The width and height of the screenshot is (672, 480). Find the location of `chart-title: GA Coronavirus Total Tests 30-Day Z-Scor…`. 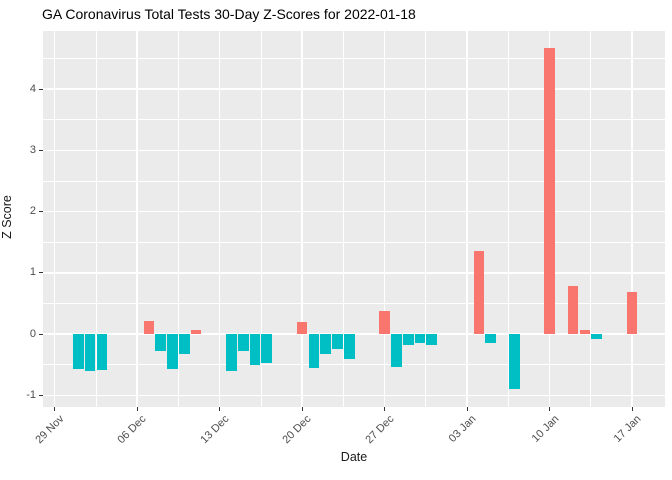

chart-title: GA Coronavirus Total Tests 30-Day Z-Scor… is located at coordinates (229, 14).